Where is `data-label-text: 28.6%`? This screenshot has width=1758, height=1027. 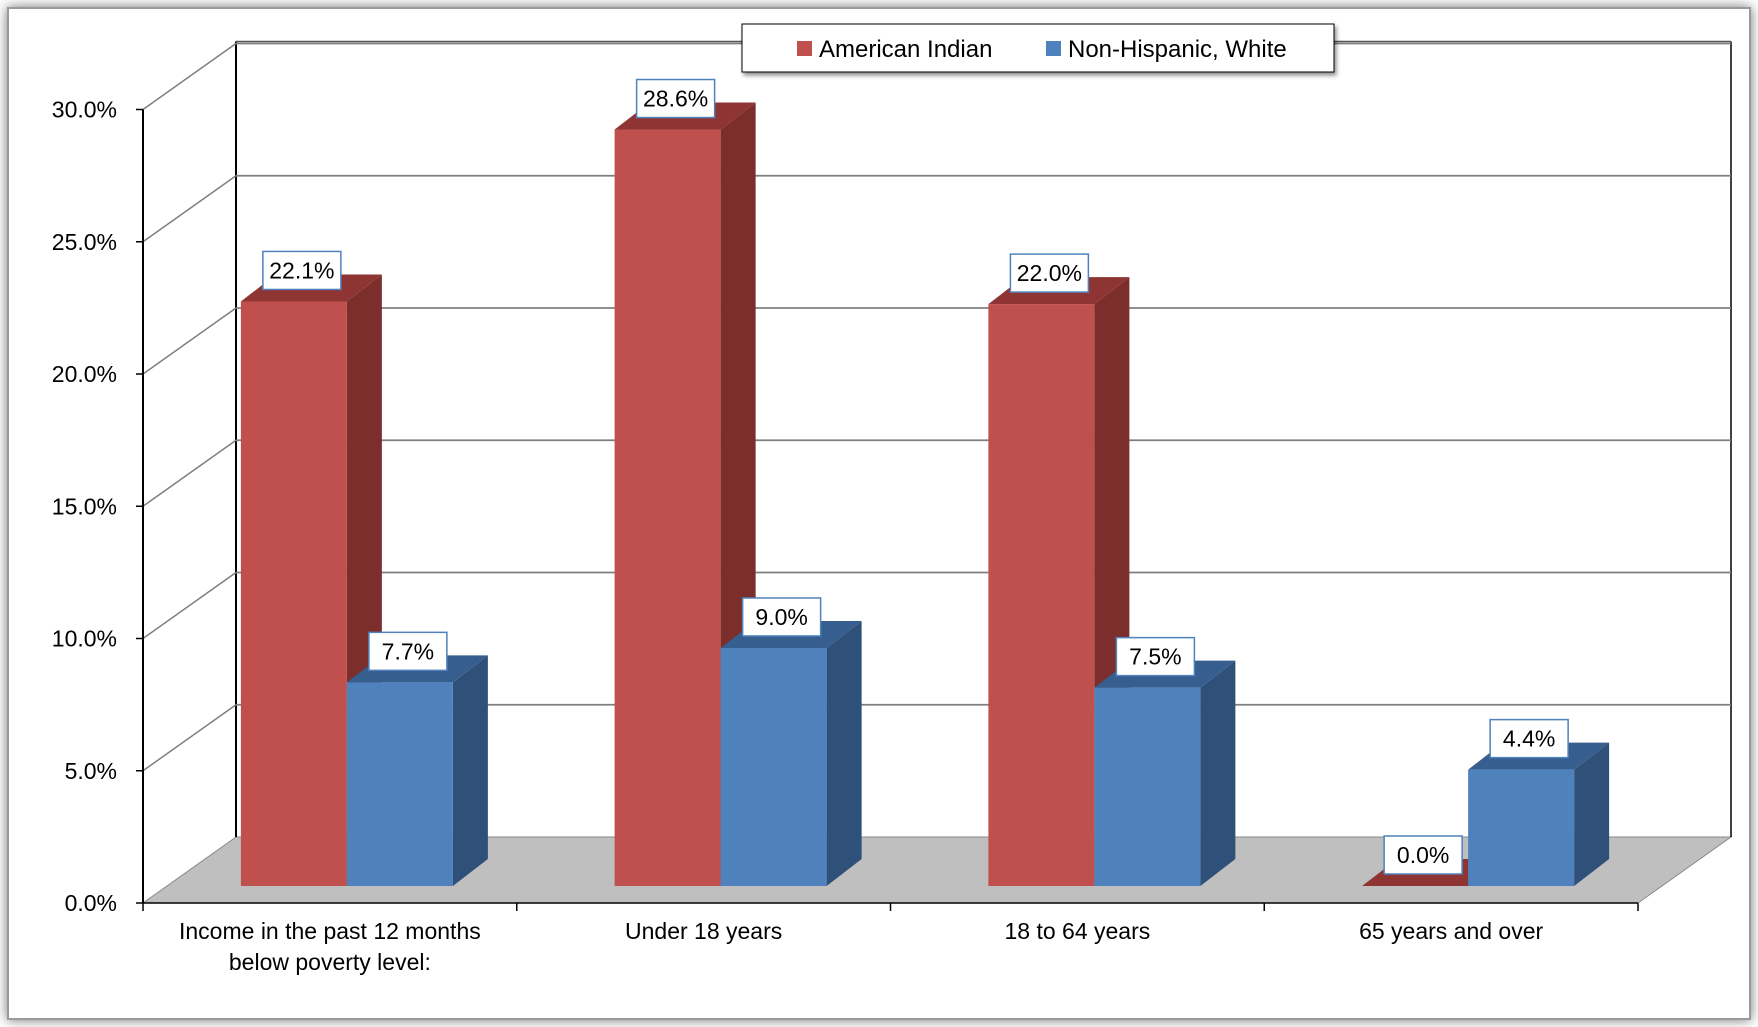
data-label-text: 28.6% is located at coordinates (675, 99).